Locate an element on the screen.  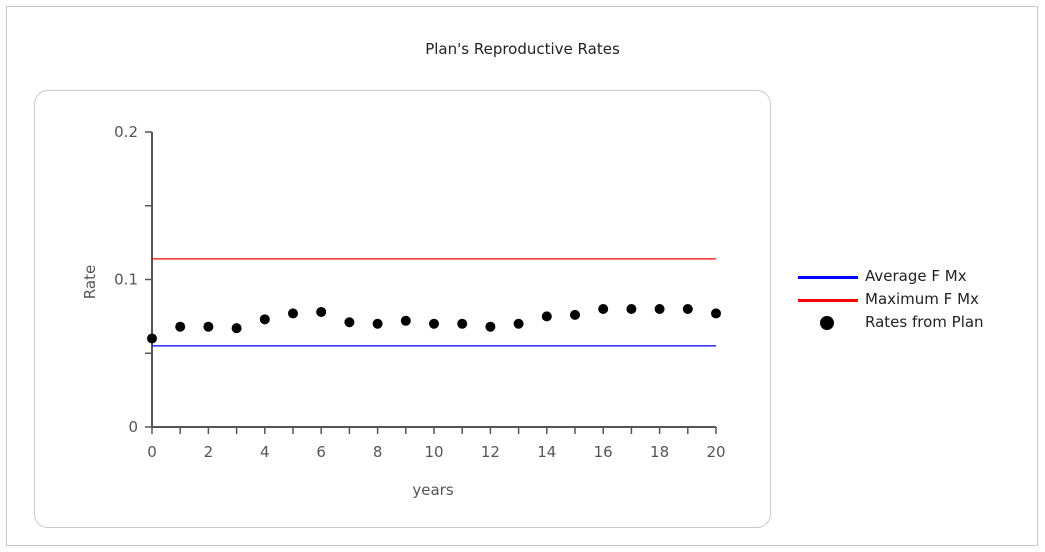
x-tick-label: 12 is located at coordinates (490, 452).